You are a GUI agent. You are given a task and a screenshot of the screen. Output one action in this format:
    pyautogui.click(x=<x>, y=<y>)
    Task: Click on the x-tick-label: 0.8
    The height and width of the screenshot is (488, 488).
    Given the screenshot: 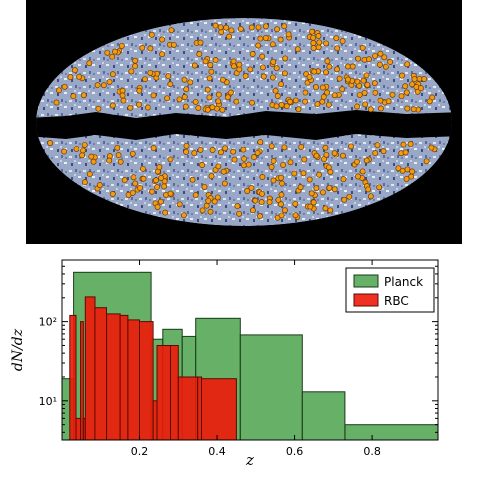 What is the action you would take?
    pyautogui.click(x=372, y=451)
    